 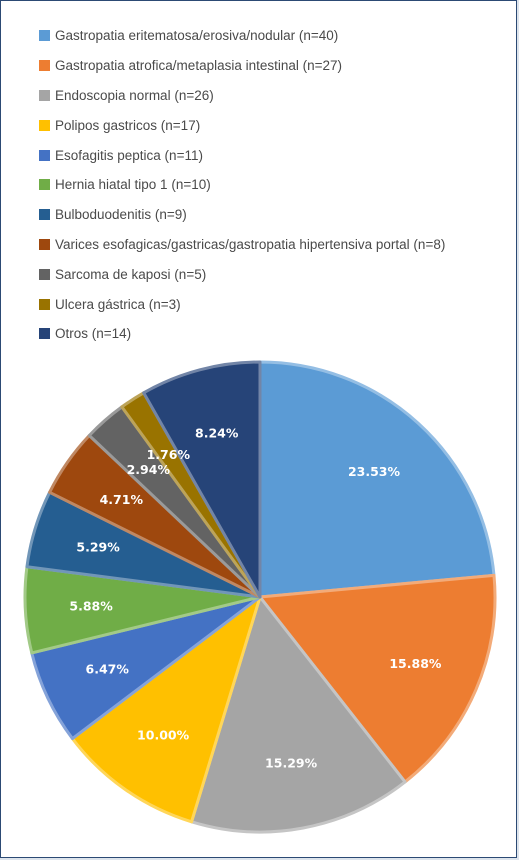 What do you see at coordinates (134, 95) in the screenshot?
I see `legend-label: Endoscopia normal (n=26)` at bounding box center [134, 95].